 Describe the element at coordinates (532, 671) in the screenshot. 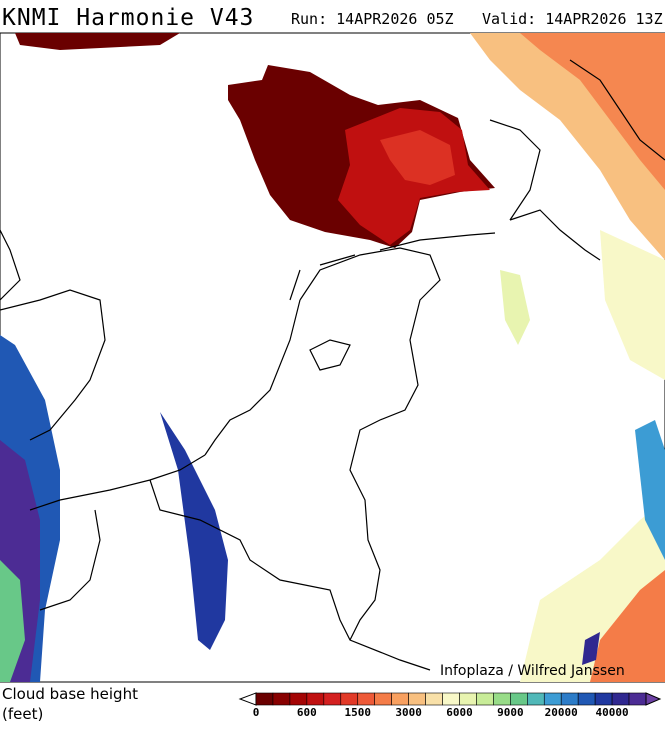

I see `credit: Infoplaza / Wilfred Janssen` at that location.